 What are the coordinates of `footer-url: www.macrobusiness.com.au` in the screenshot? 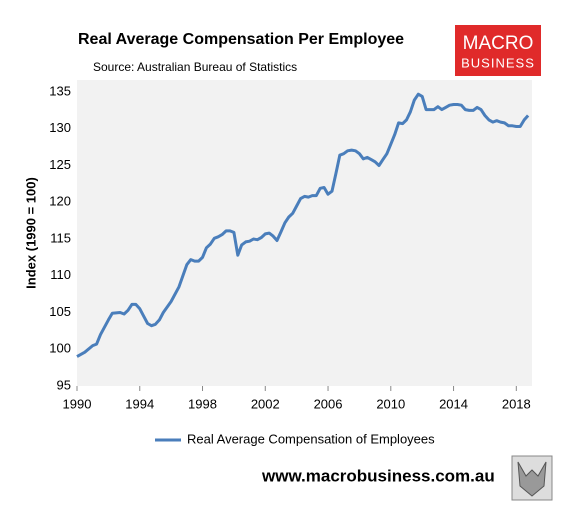 It's located at (378, 475).